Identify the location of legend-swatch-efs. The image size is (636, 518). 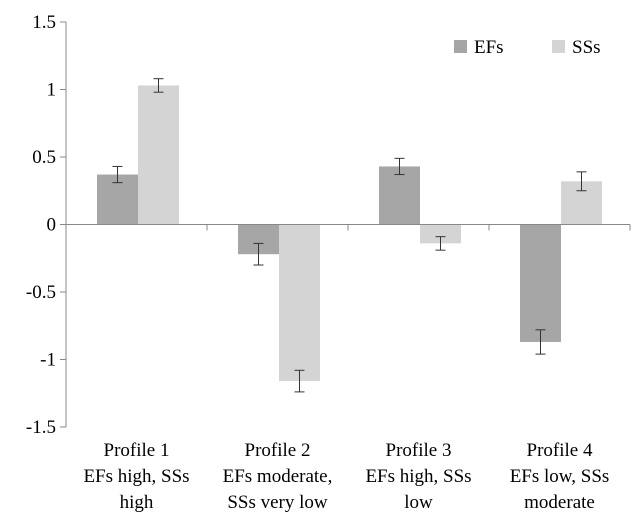
(460, 46).